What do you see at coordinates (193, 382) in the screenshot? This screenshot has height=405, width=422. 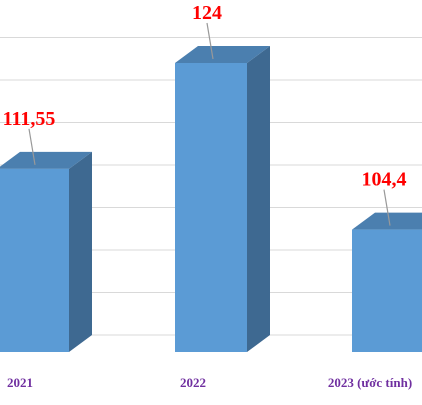 I see `x-tick-label: 2022` at bounding box center [193, 382].